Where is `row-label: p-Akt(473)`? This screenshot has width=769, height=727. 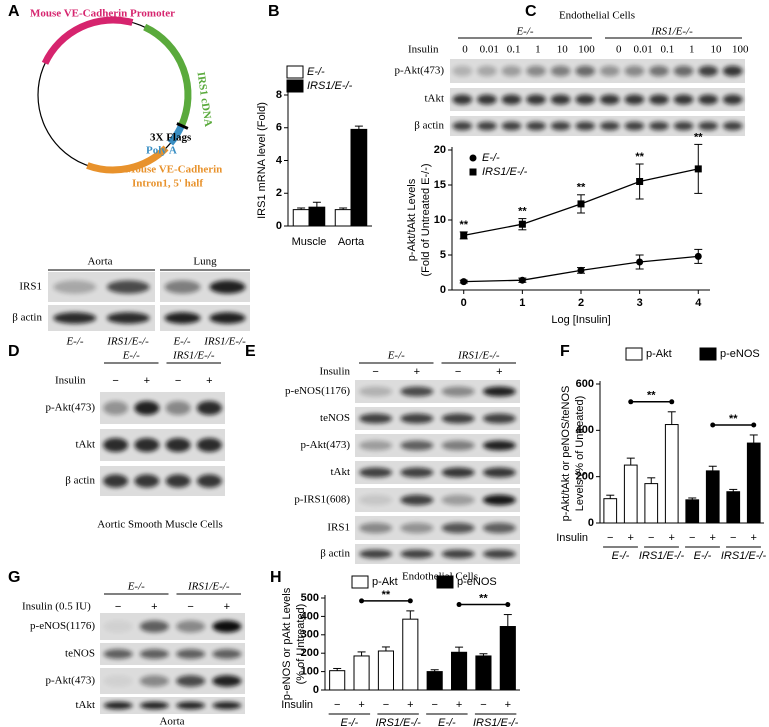 row-label: p-Akt(473) is located at coordinates (326, 445).